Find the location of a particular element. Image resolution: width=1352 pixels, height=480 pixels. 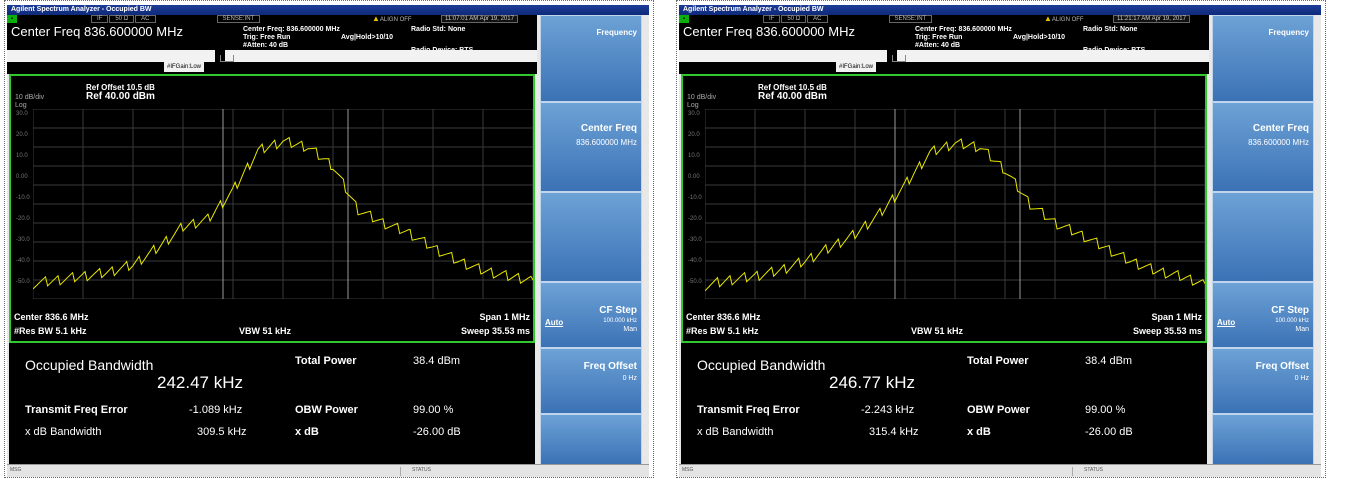

window-title: Agilent Spectrum Analyzer - Occupied BW is located at coordinates (328, 10).